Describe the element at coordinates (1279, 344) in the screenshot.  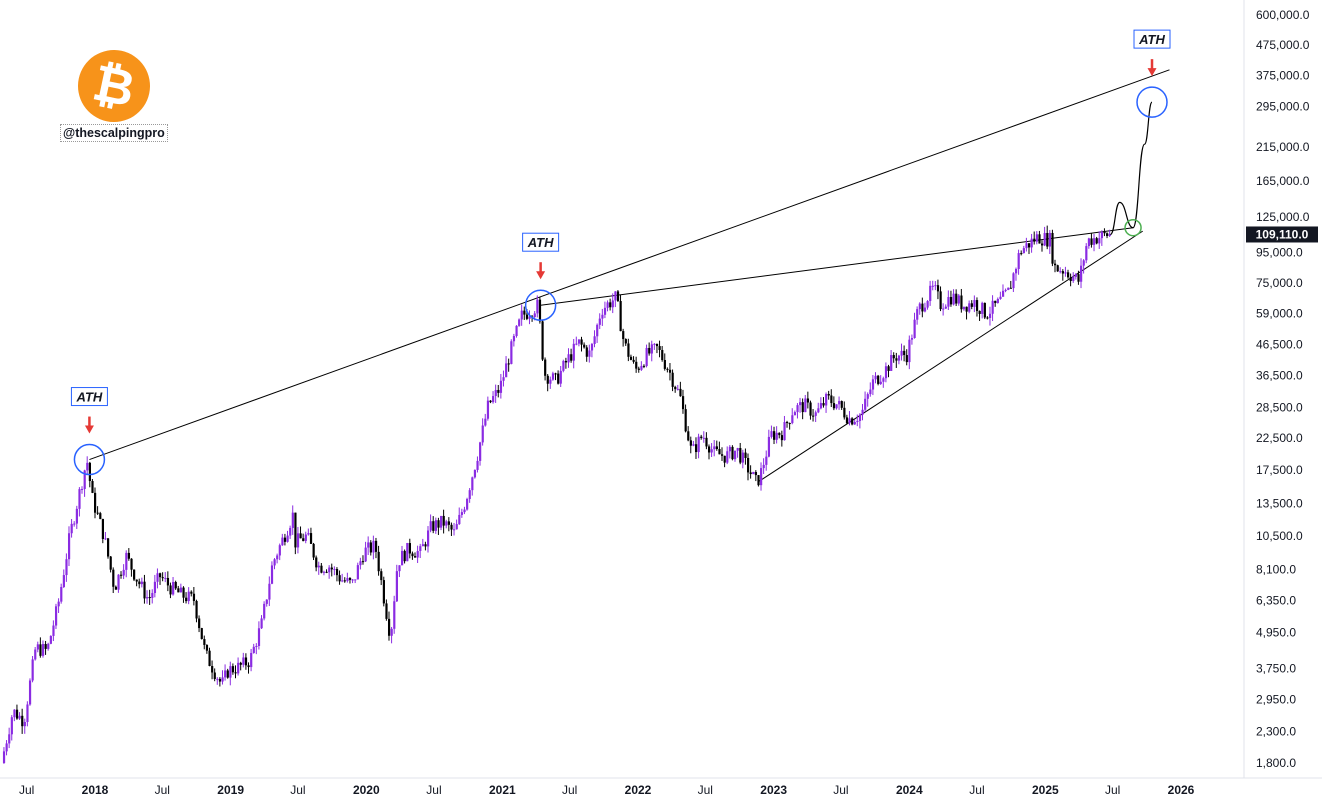
I see `price-tick-label: 46,500.0` at that location.